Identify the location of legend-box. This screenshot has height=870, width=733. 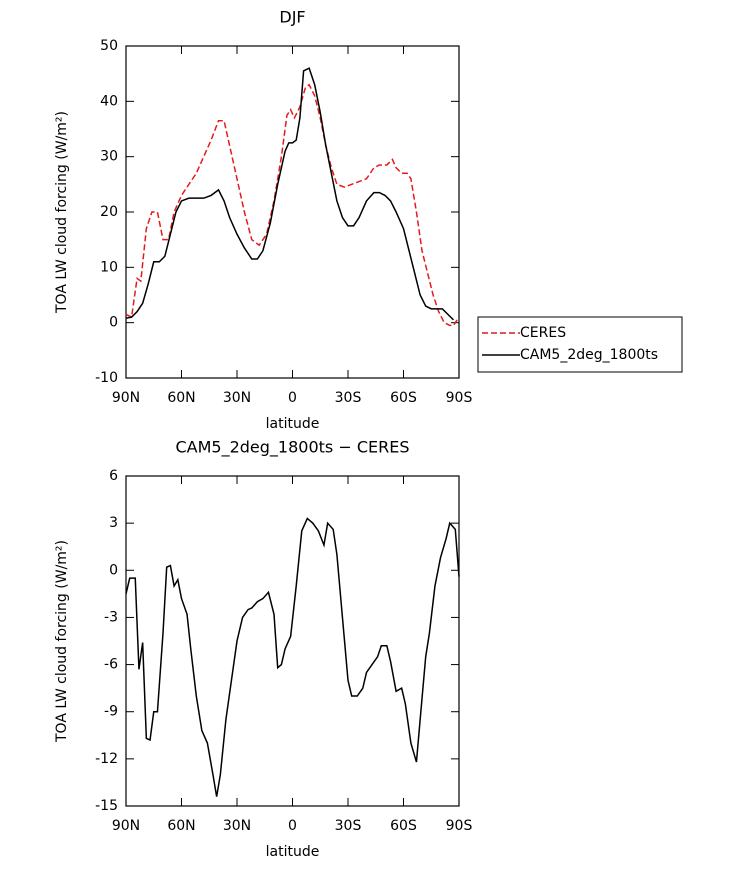
(580, 344).